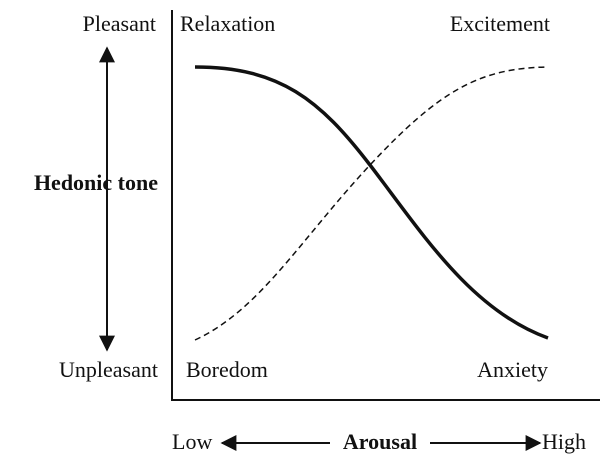 This screenshot has height=461, width=605. I want to click on anxiety-label: Anxiety, so click(512, 369).